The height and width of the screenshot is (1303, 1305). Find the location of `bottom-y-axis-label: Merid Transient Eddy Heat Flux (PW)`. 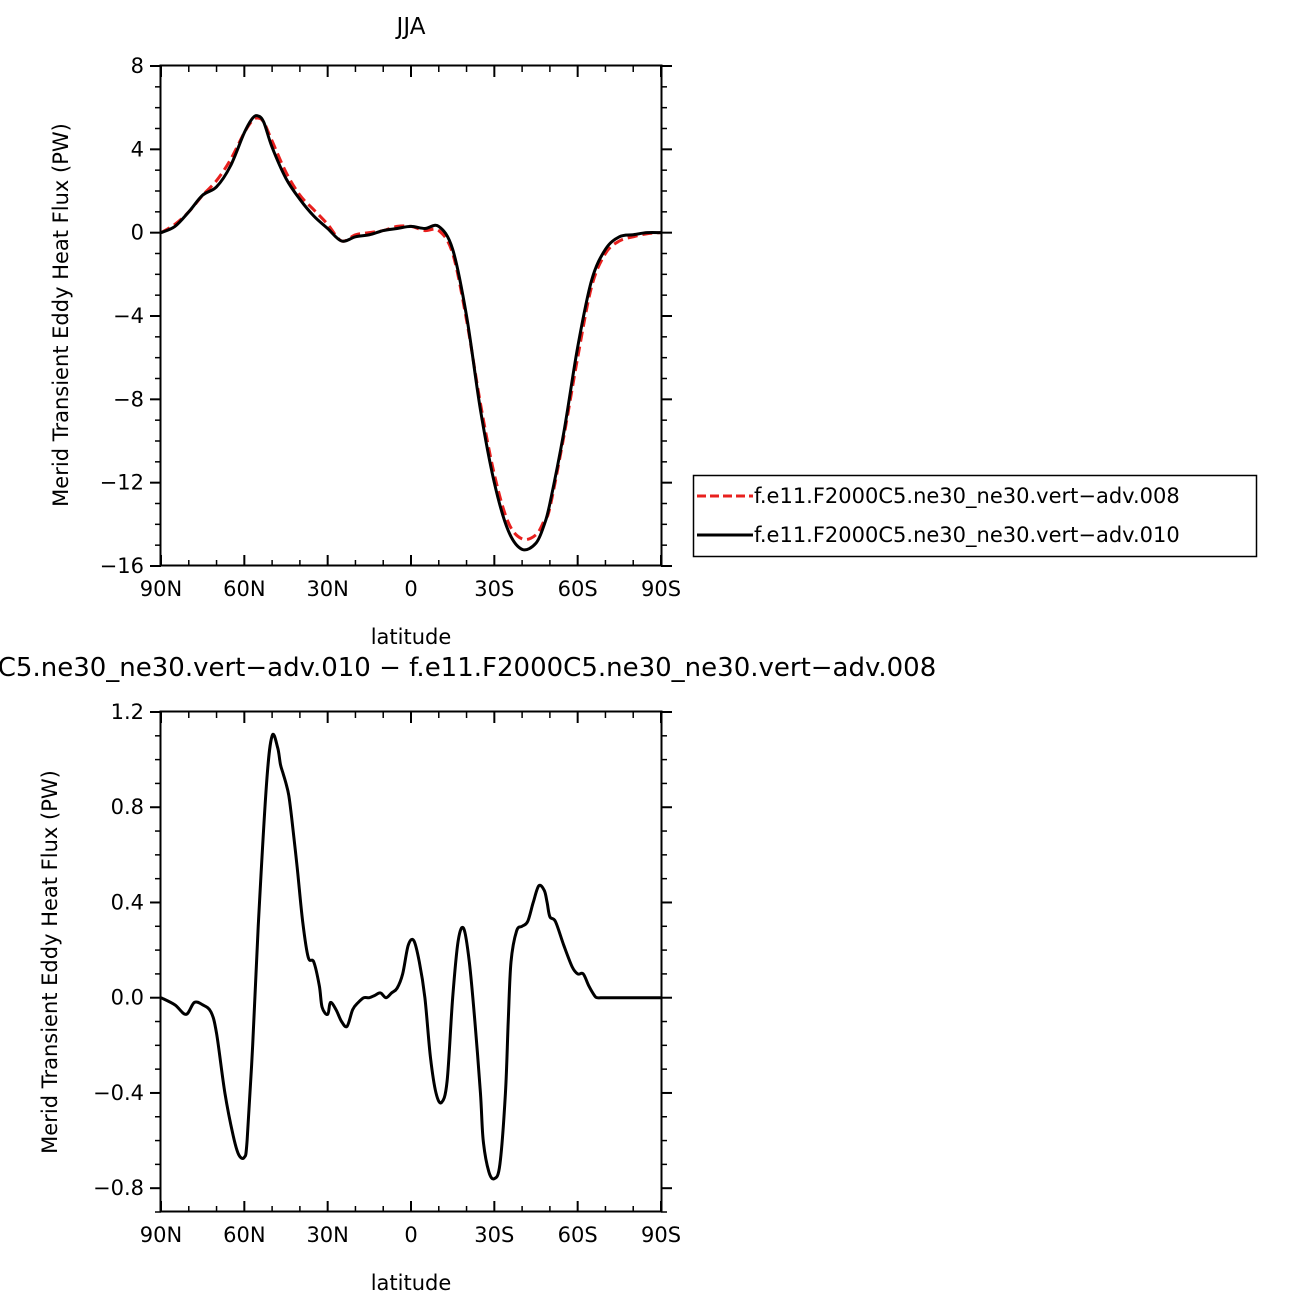

bottom-y-axis-label: Merid Transient Eddy Heat Flux (PW) is located at coordinates (50, 962).